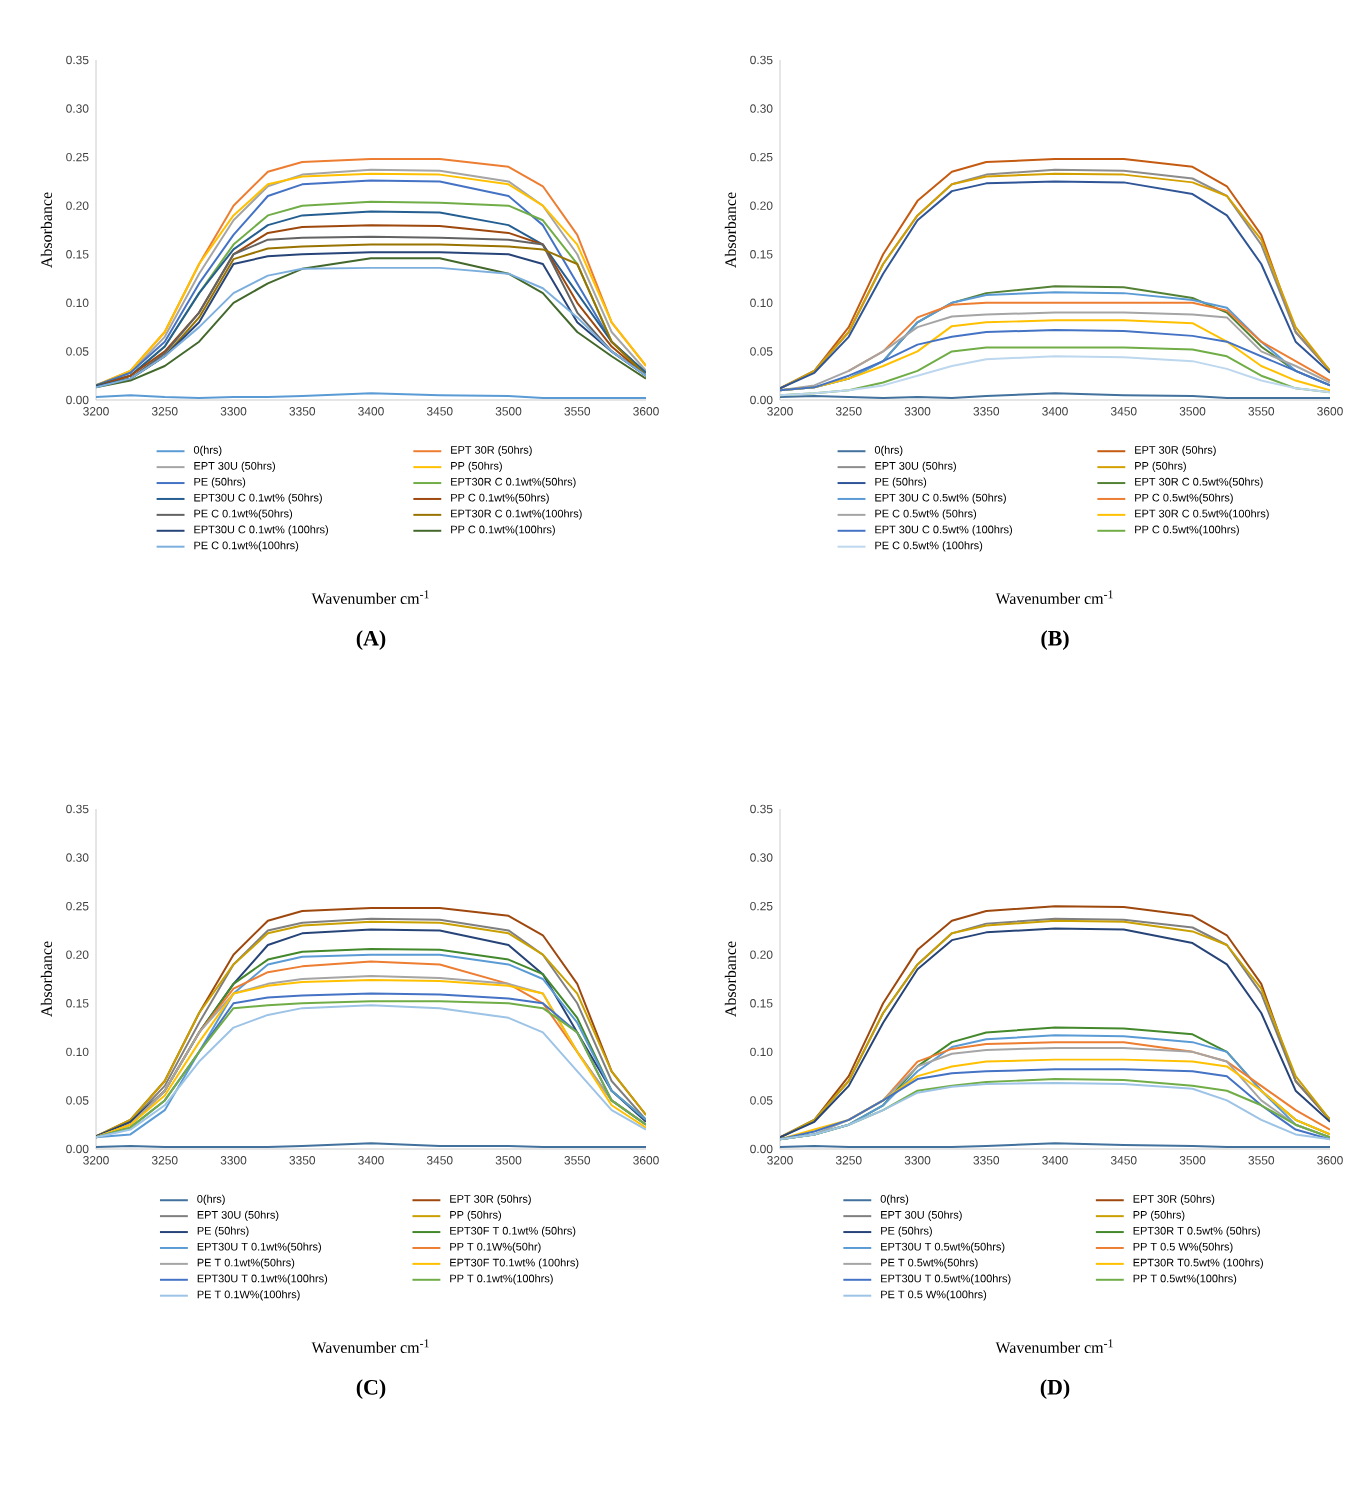  Describe the element at coordinates (371, 640) in the screenshot. I see `text: (A)` at that location.